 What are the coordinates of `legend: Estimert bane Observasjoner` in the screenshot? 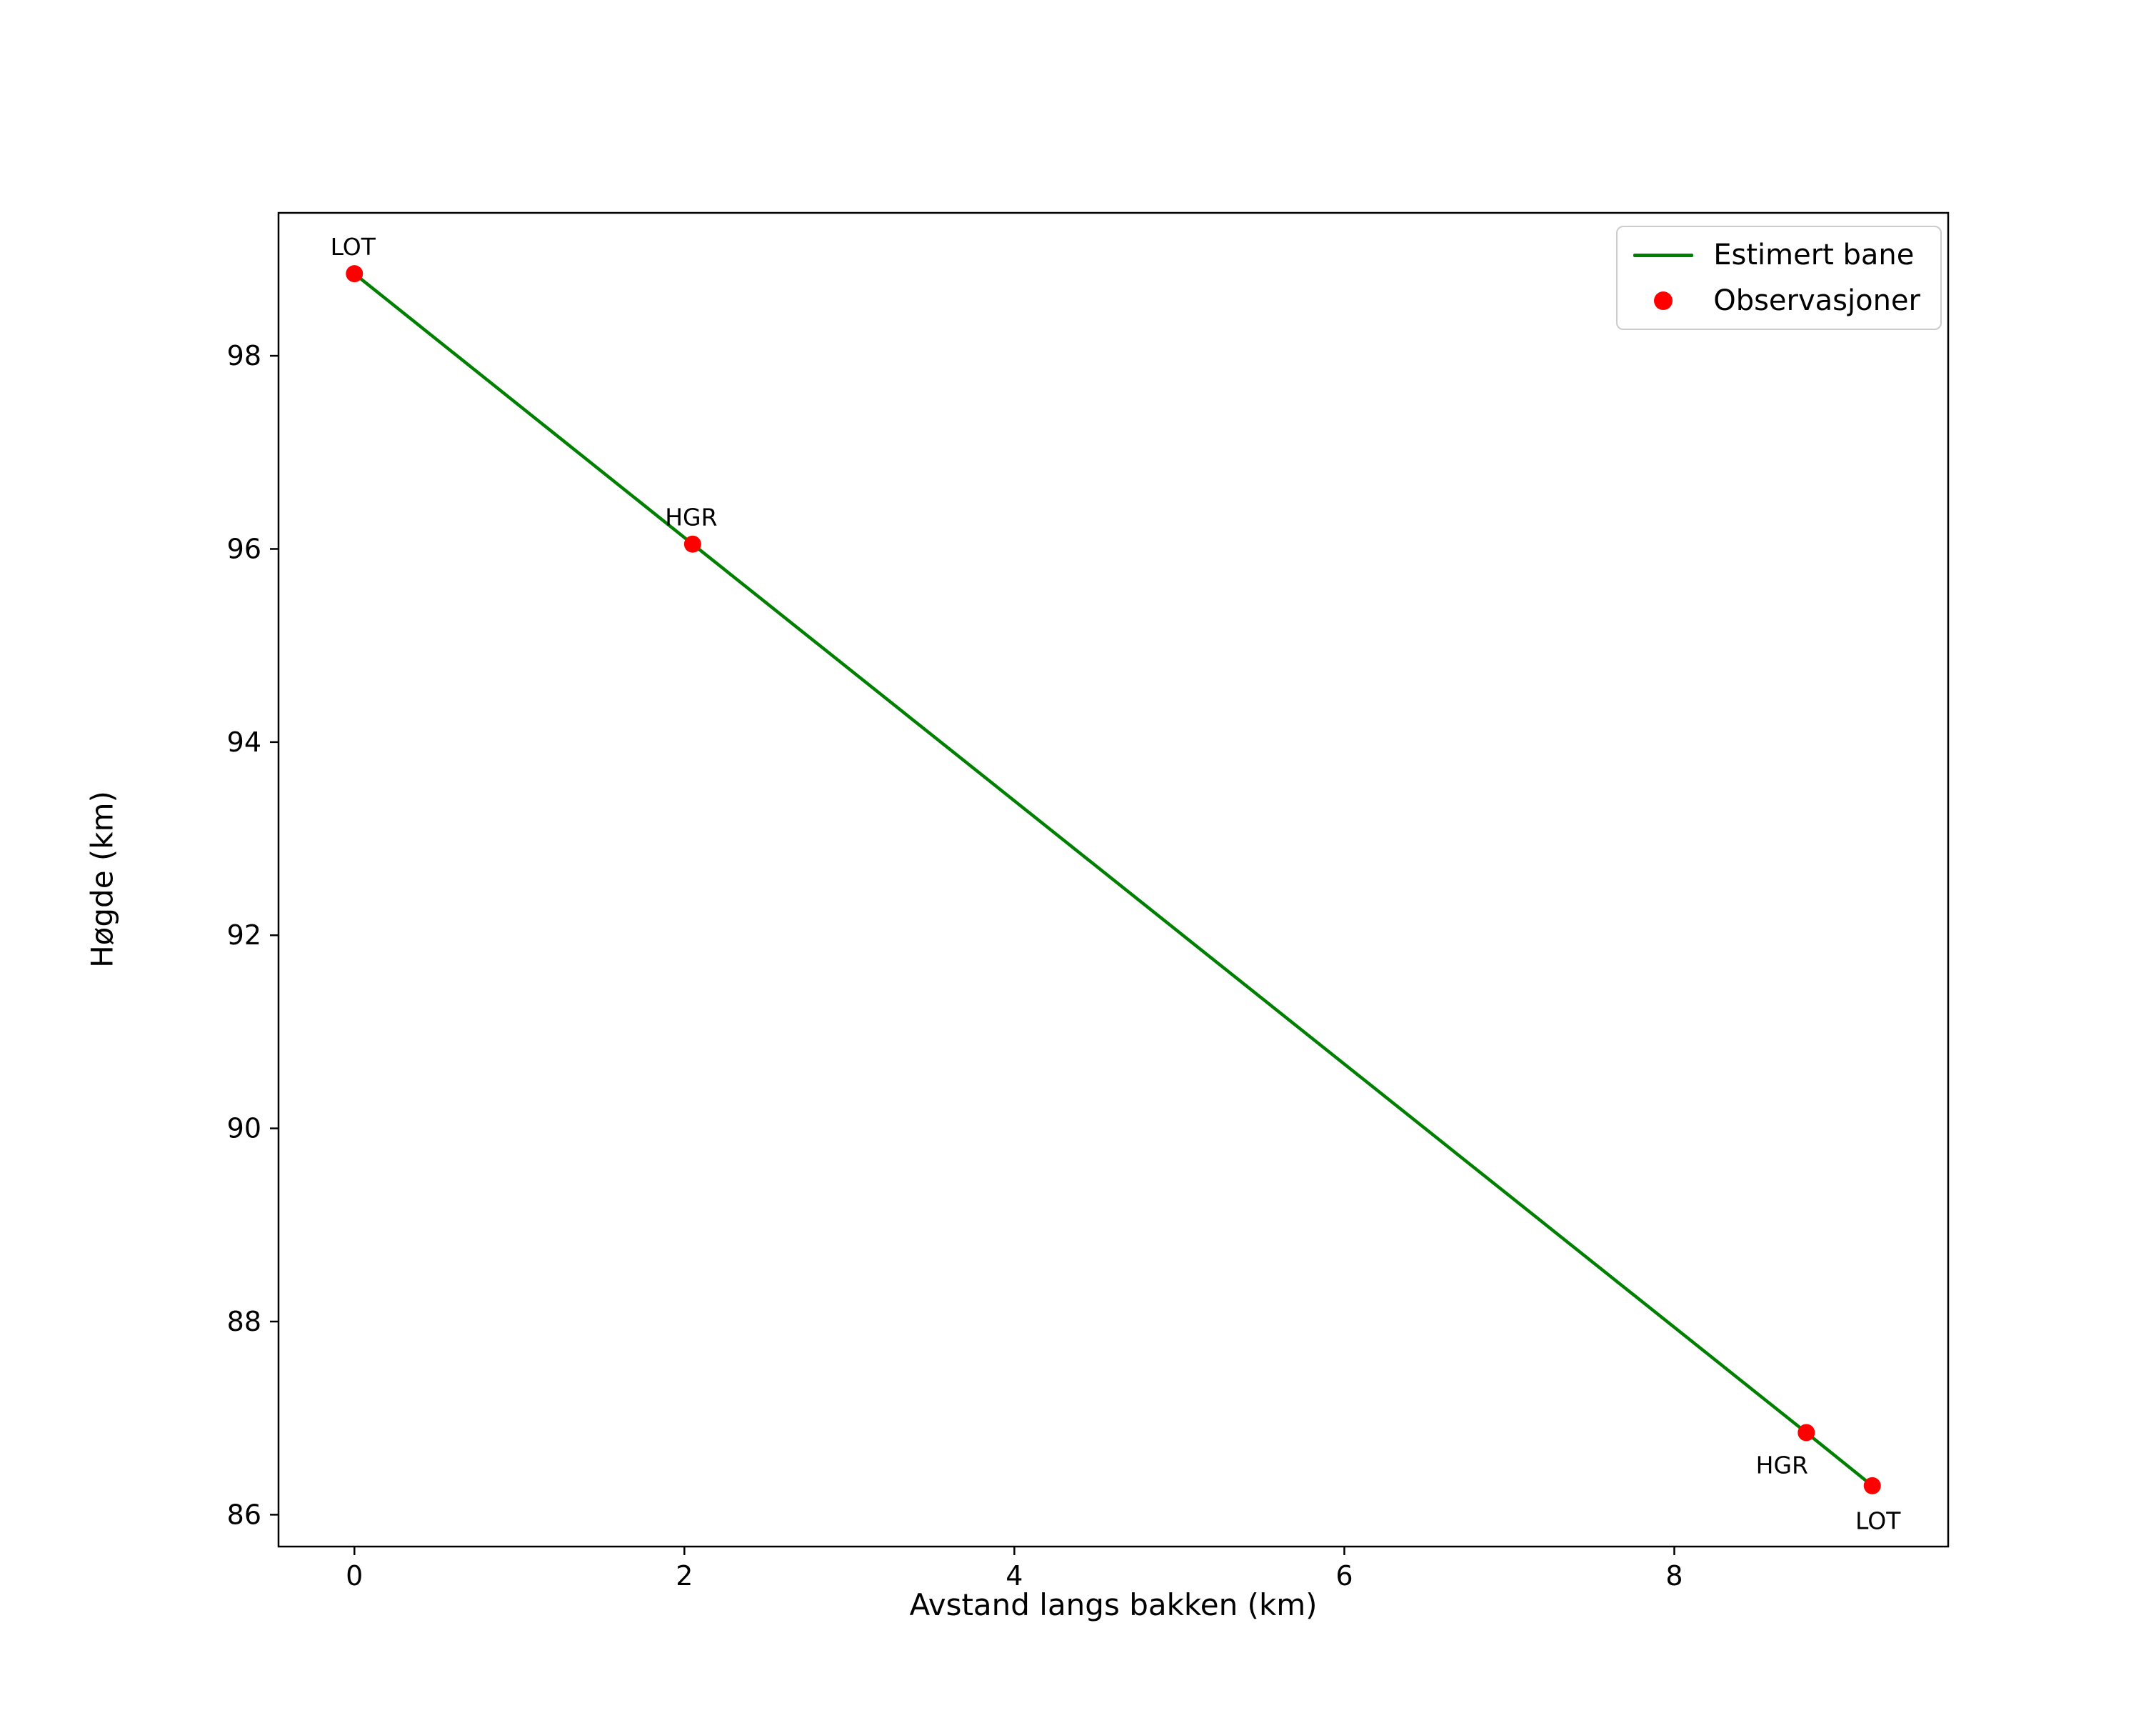 It's located at (1779, 278).